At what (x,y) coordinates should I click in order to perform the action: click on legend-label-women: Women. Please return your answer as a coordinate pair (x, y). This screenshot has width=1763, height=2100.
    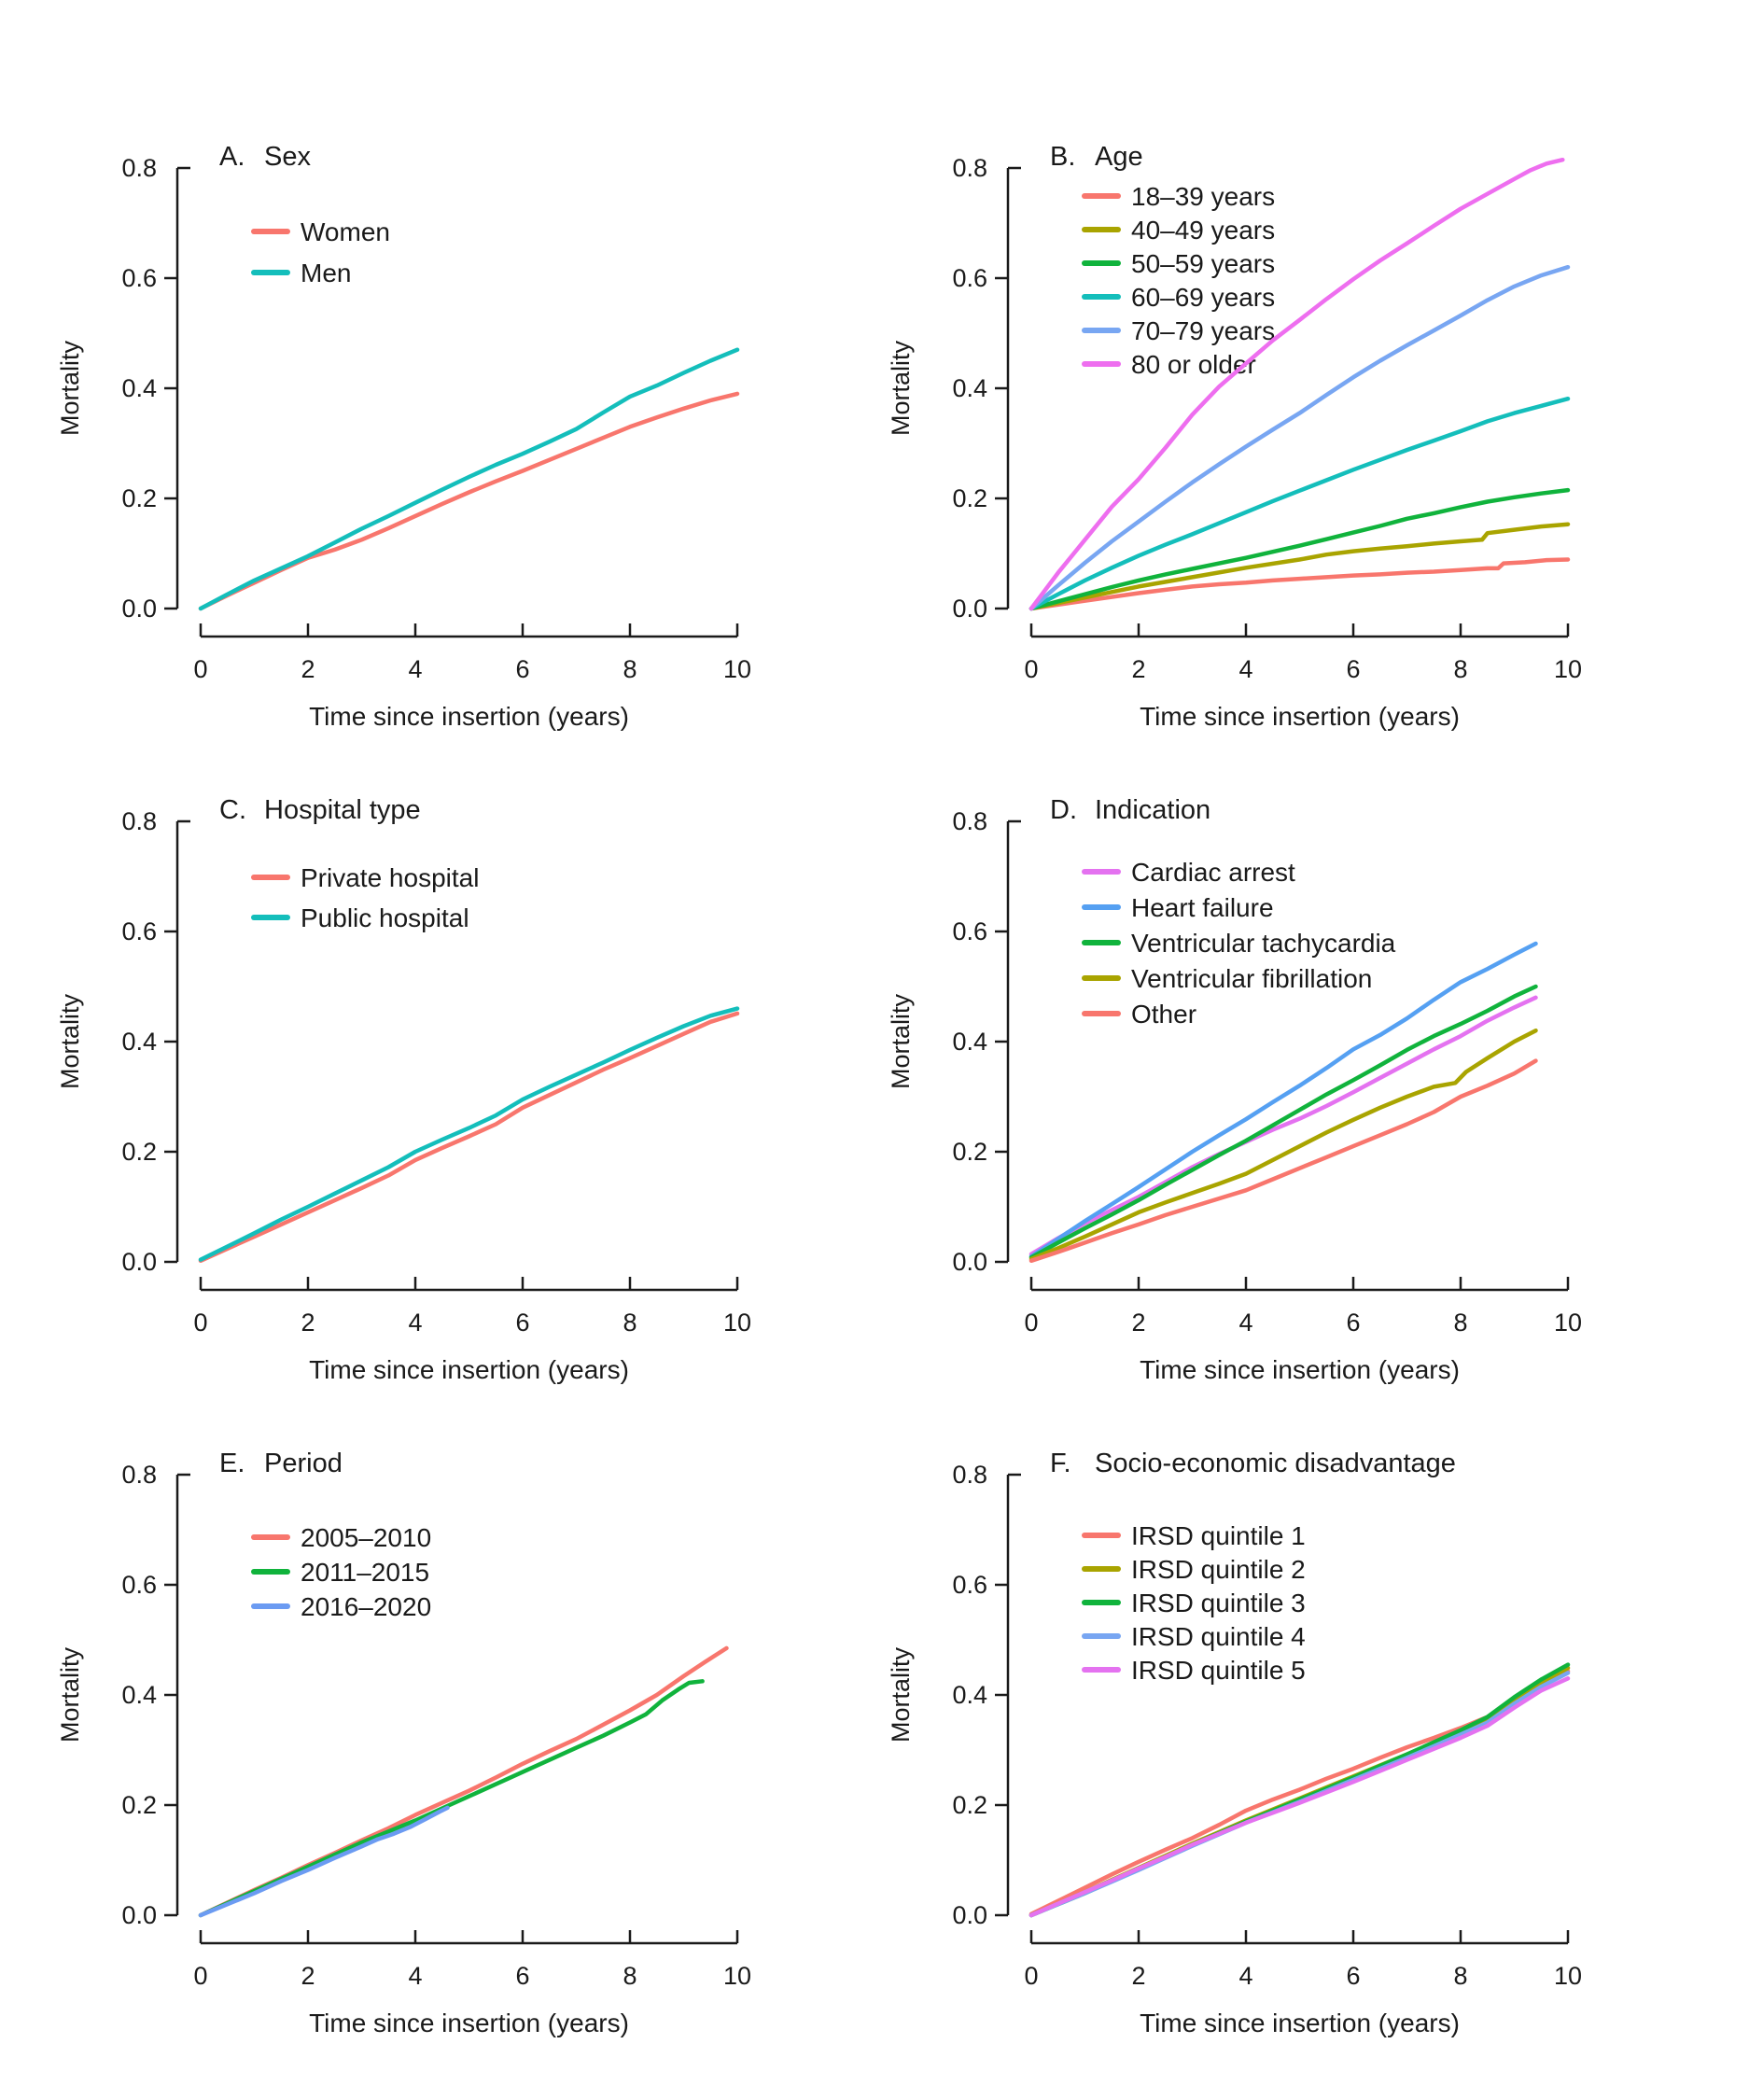
    Looking at the image, I should click on (345, 231).